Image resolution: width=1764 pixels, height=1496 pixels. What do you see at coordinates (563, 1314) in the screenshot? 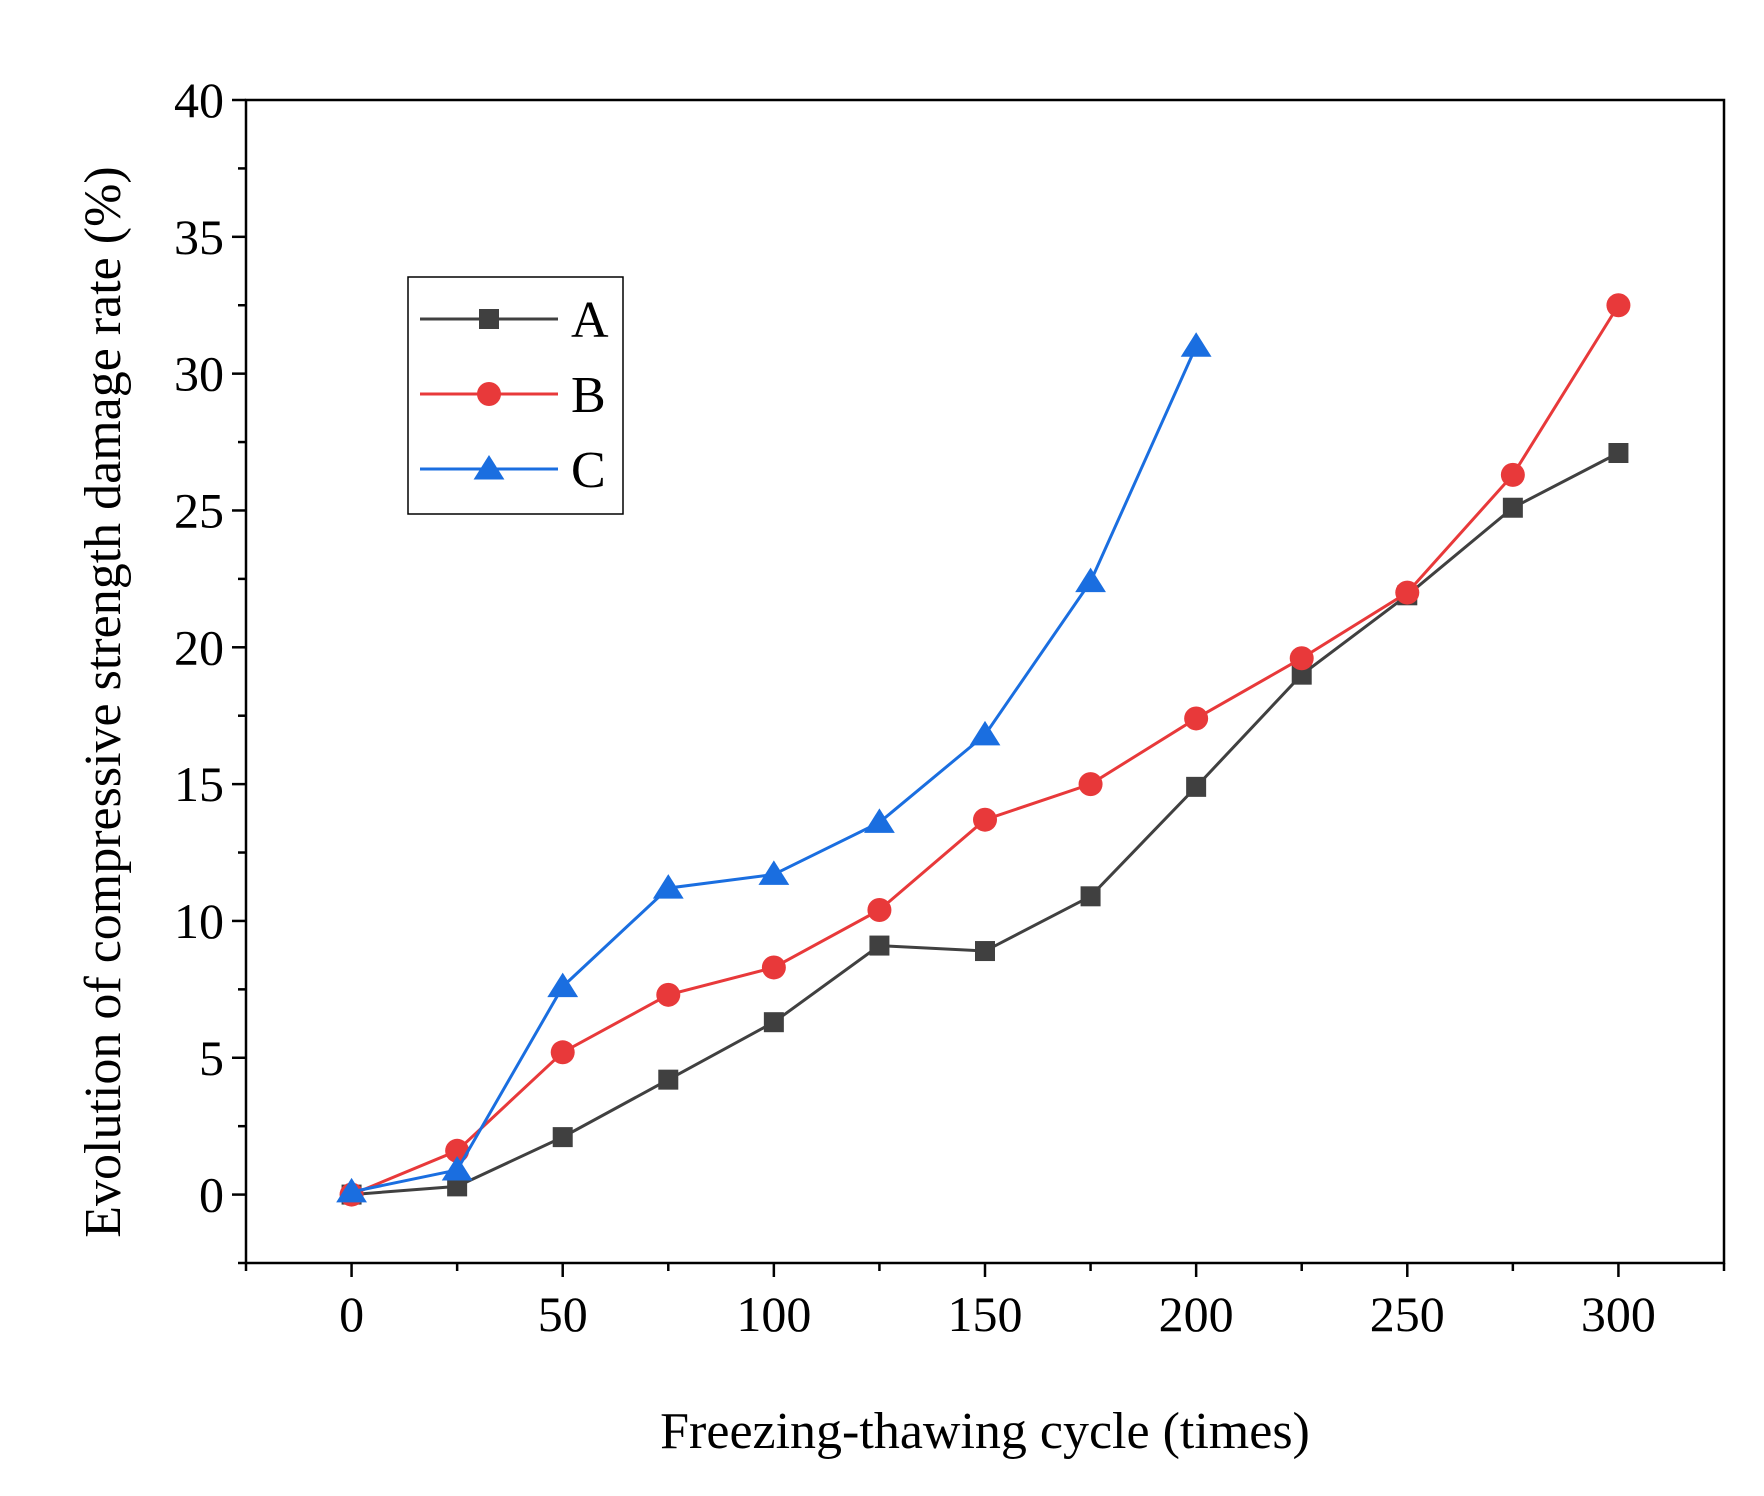
I see `x-tick-label-50: 50` at bounding box center [563, 1314].